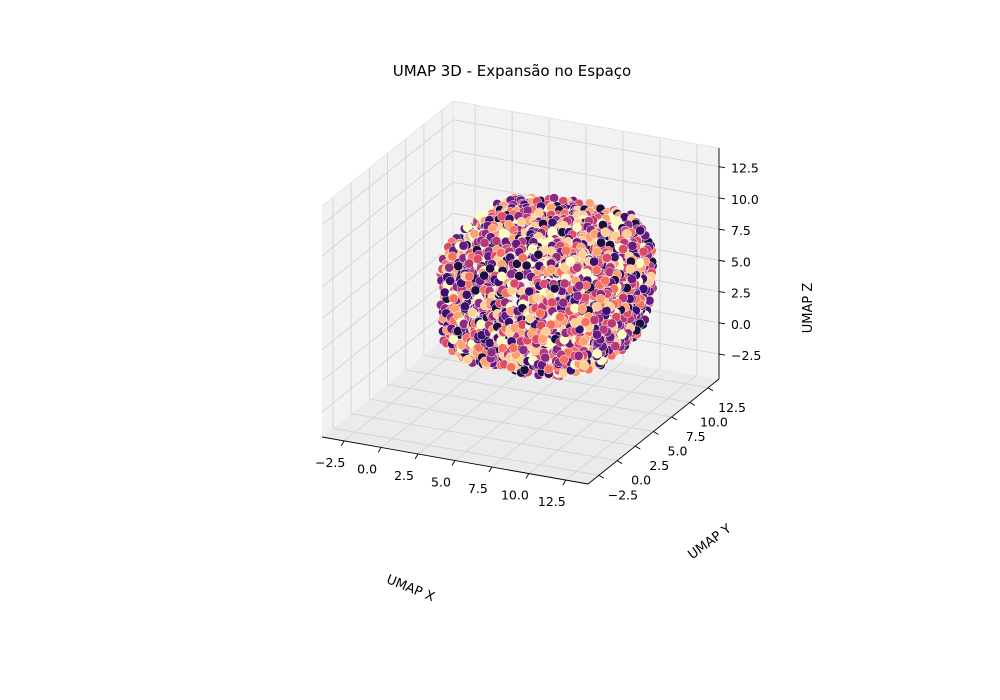 This screenshot has height=700, width=1000. Describe the element at coordinates (732, 407) in the screenshot. I see `y-tick-label: 12.5` at that location.